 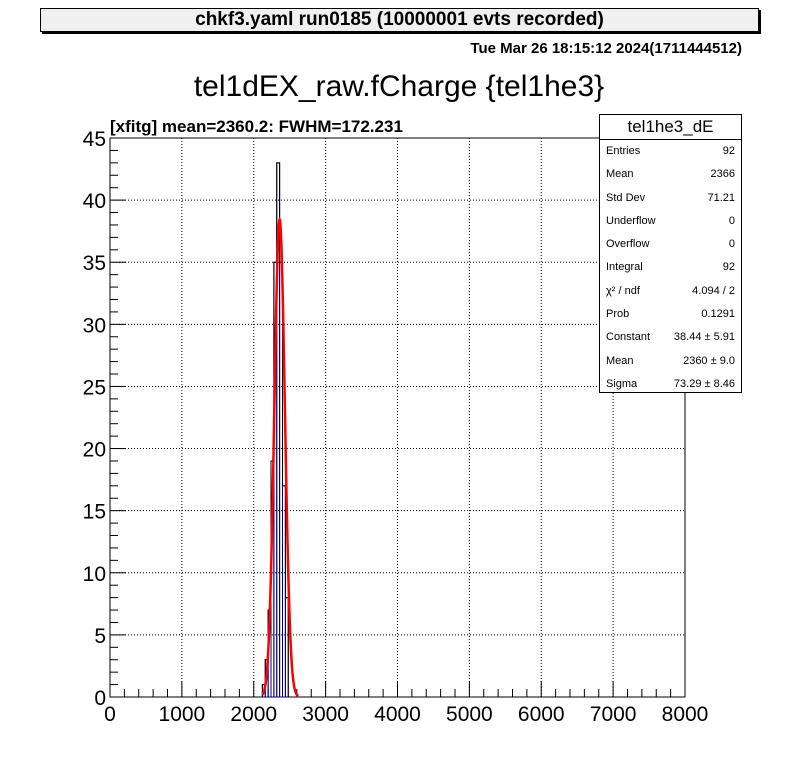 I want to click on stats-row-value: 4.094 / 2, so click(x=713, y=290).